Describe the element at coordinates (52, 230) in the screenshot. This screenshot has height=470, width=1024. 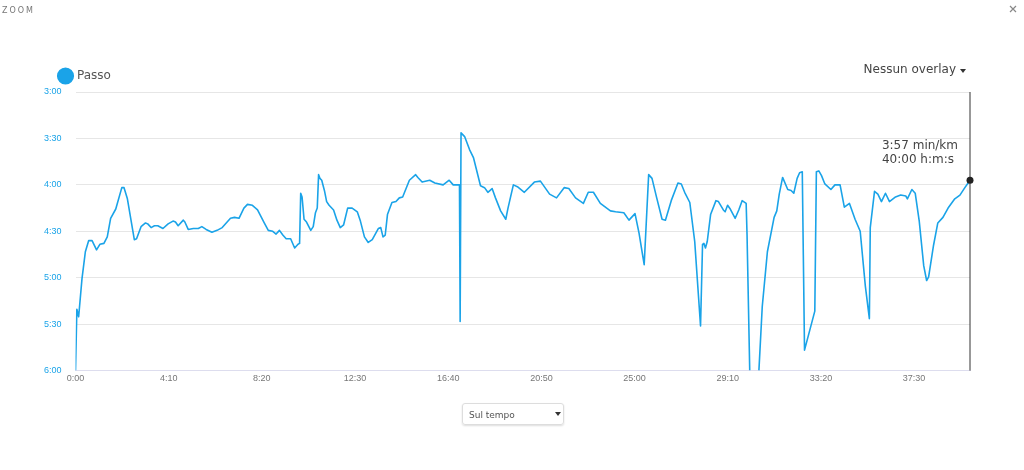
I see `y-tick-label: 4:30` at that location.